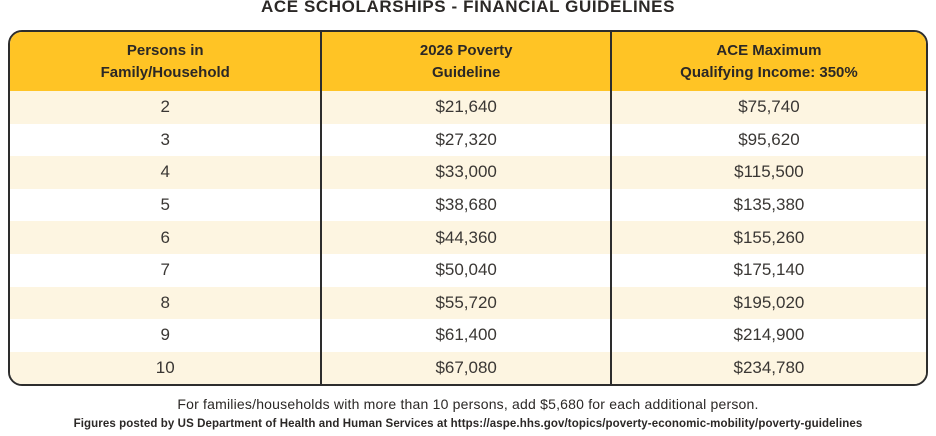  I want to click on table-row: 3 $27,320 $95,620, so click(468, 140).